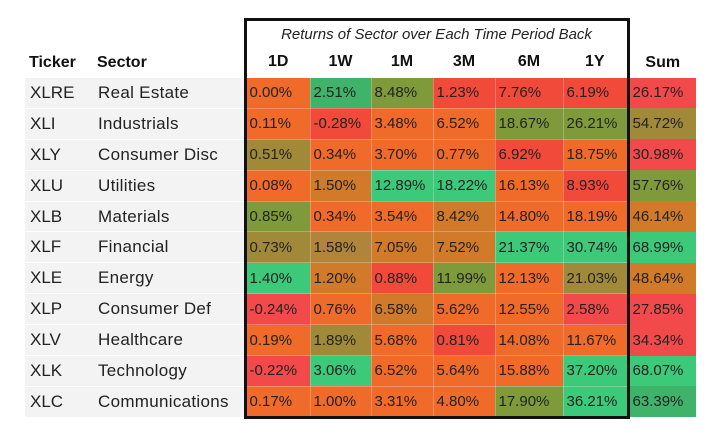  Describe the element at coordinates (662, 371) in the screenshot. I see `sum-cell: 68.07%` at that location.